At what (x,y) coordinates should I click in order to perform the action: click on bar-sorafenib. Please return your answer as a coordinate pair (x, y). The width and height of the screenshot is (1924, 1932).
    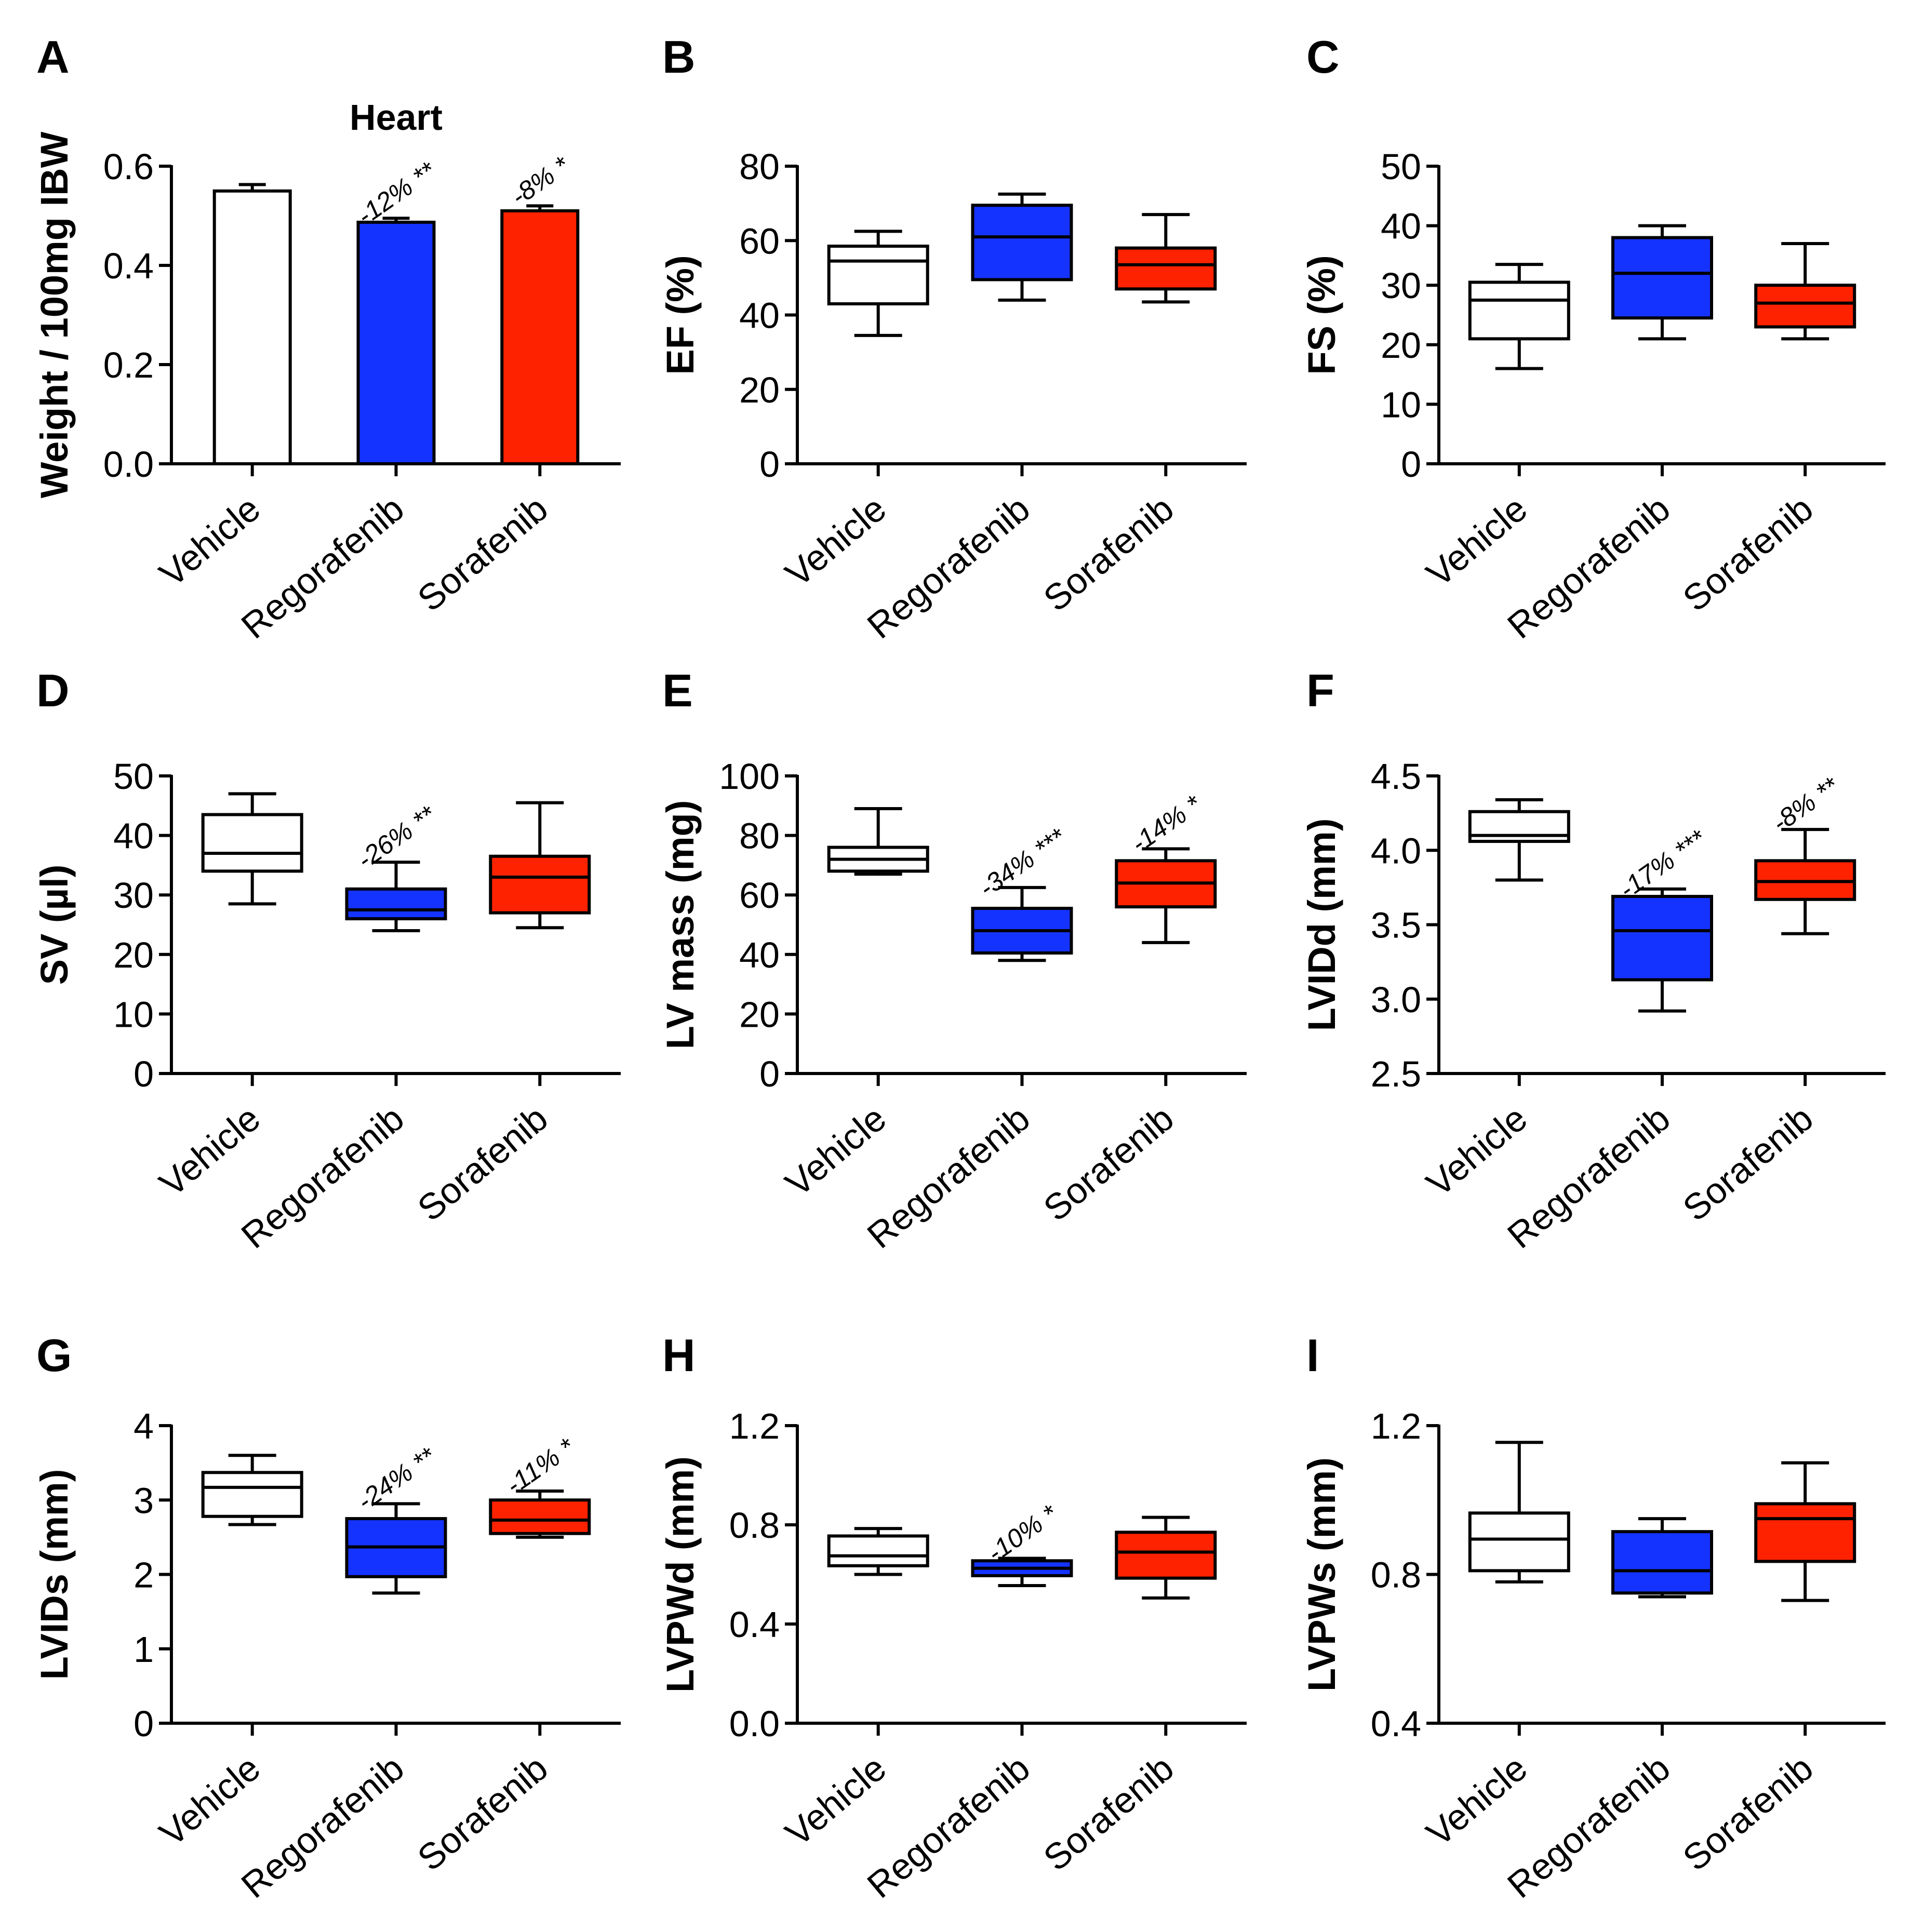
    Looking at the image, I should click on (540, 337).